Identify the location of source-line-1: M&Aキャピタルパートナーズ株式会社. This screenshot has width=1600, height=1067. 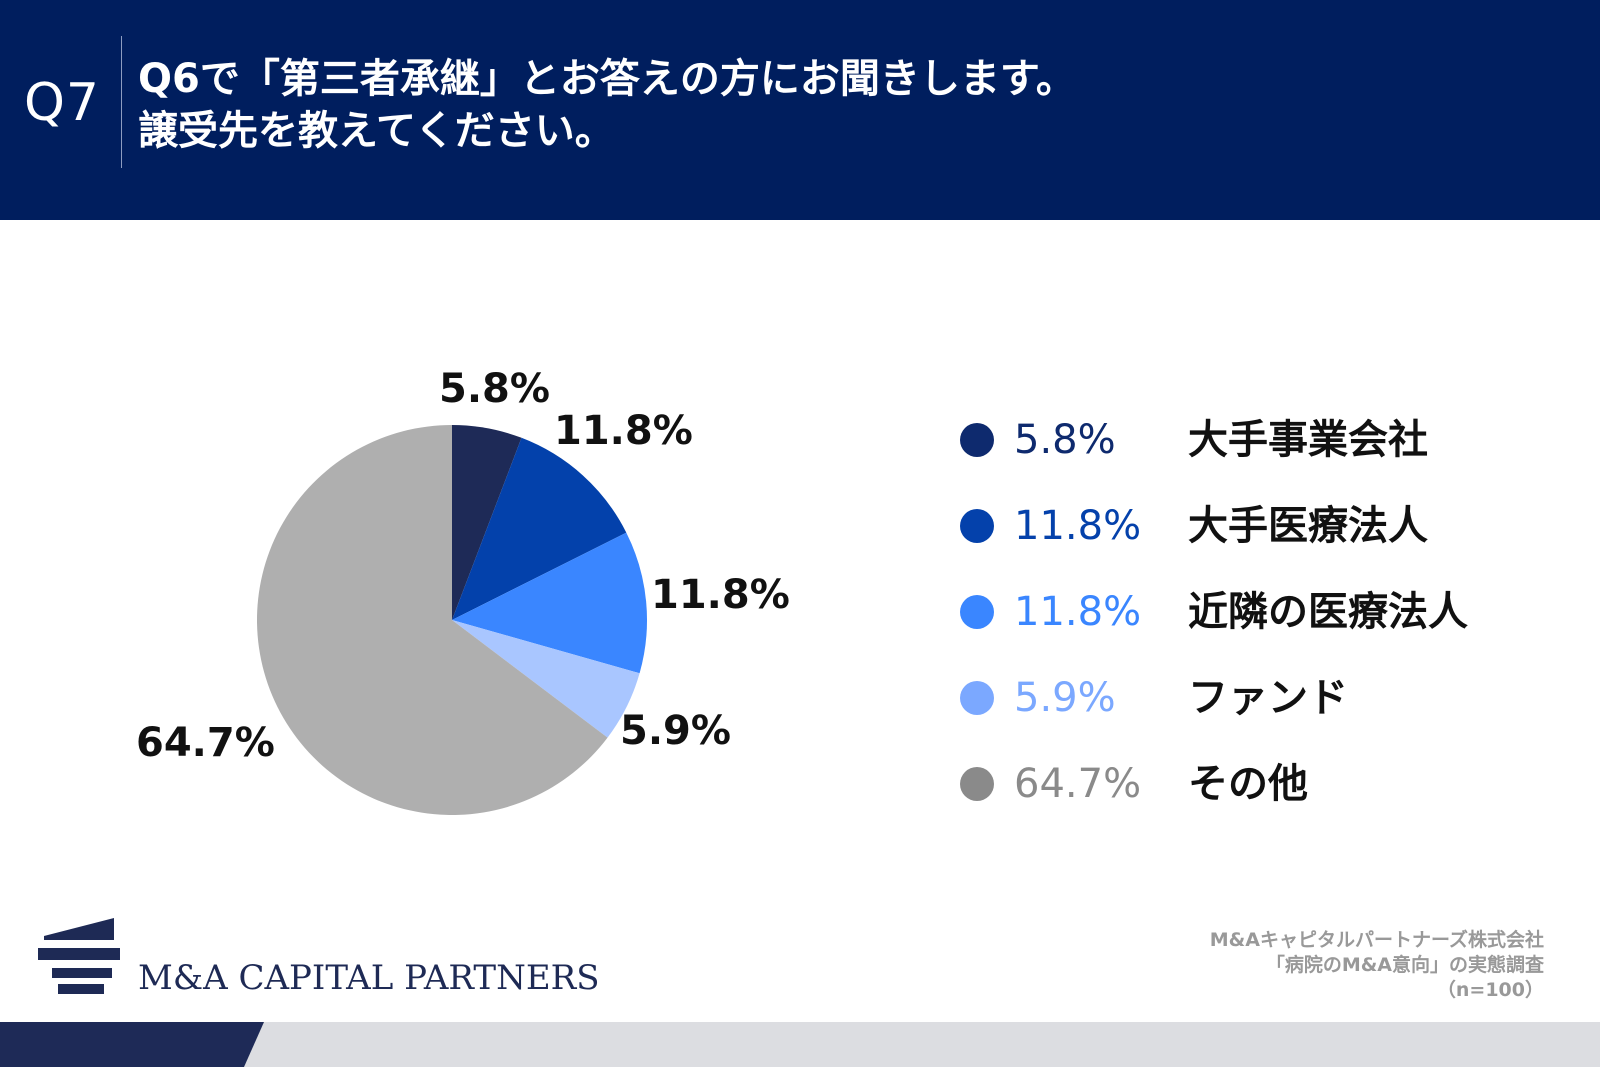
(1376, 940).